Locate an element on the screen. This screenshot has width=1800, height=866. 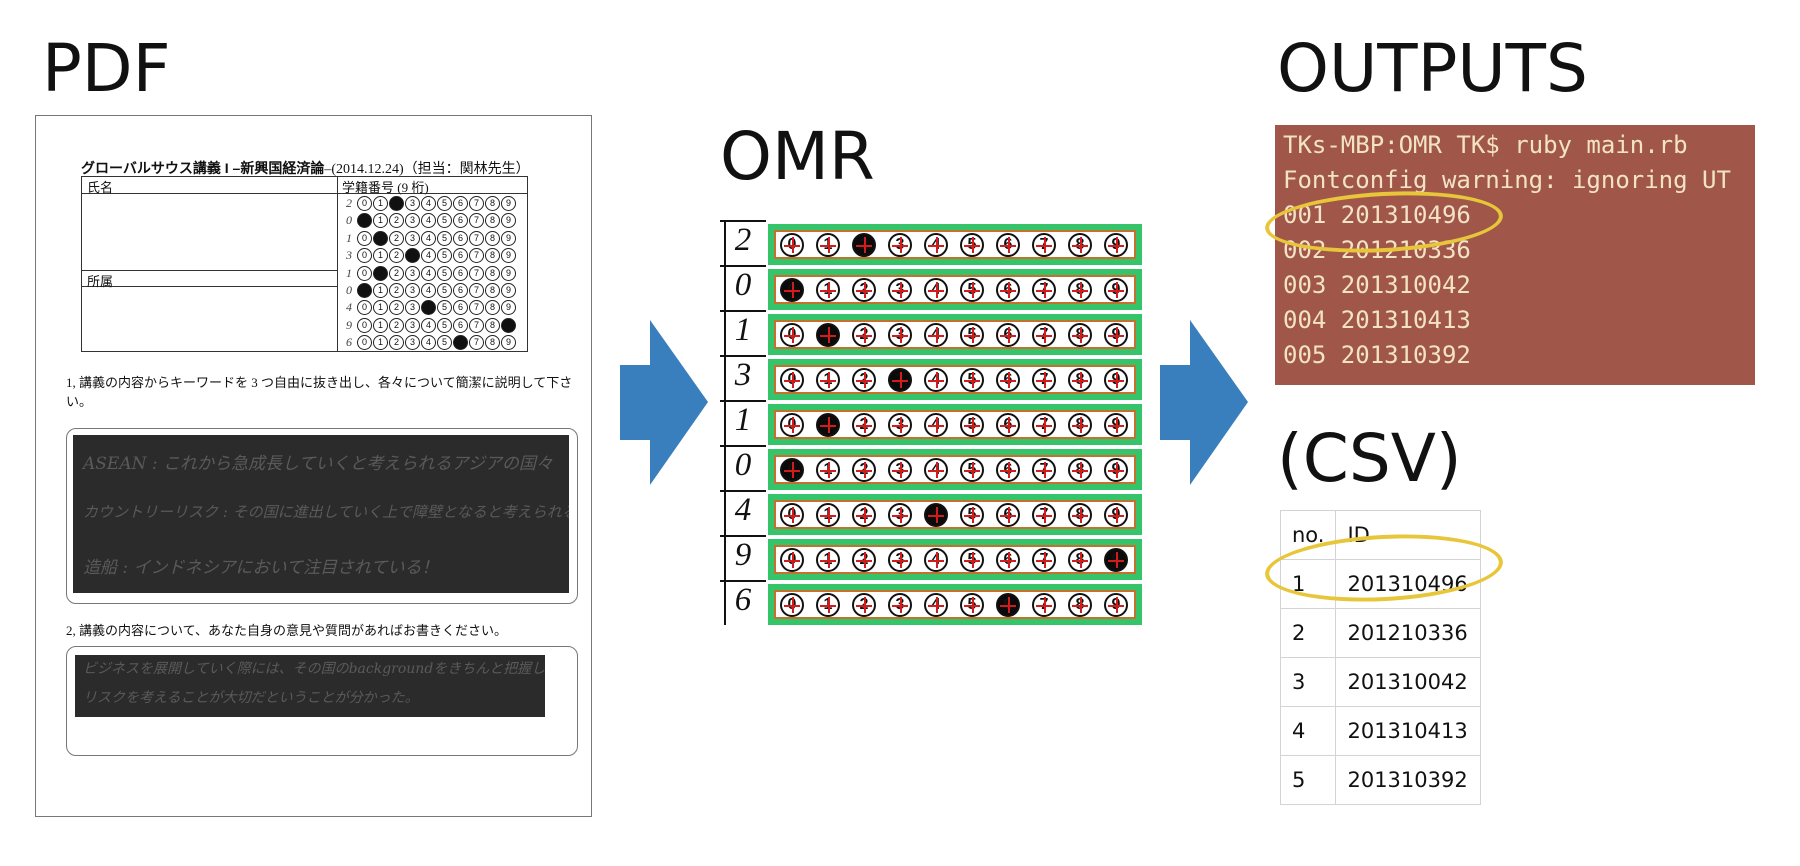
terminal-line: 003 201310042 is located at coordinates (1377, 285).